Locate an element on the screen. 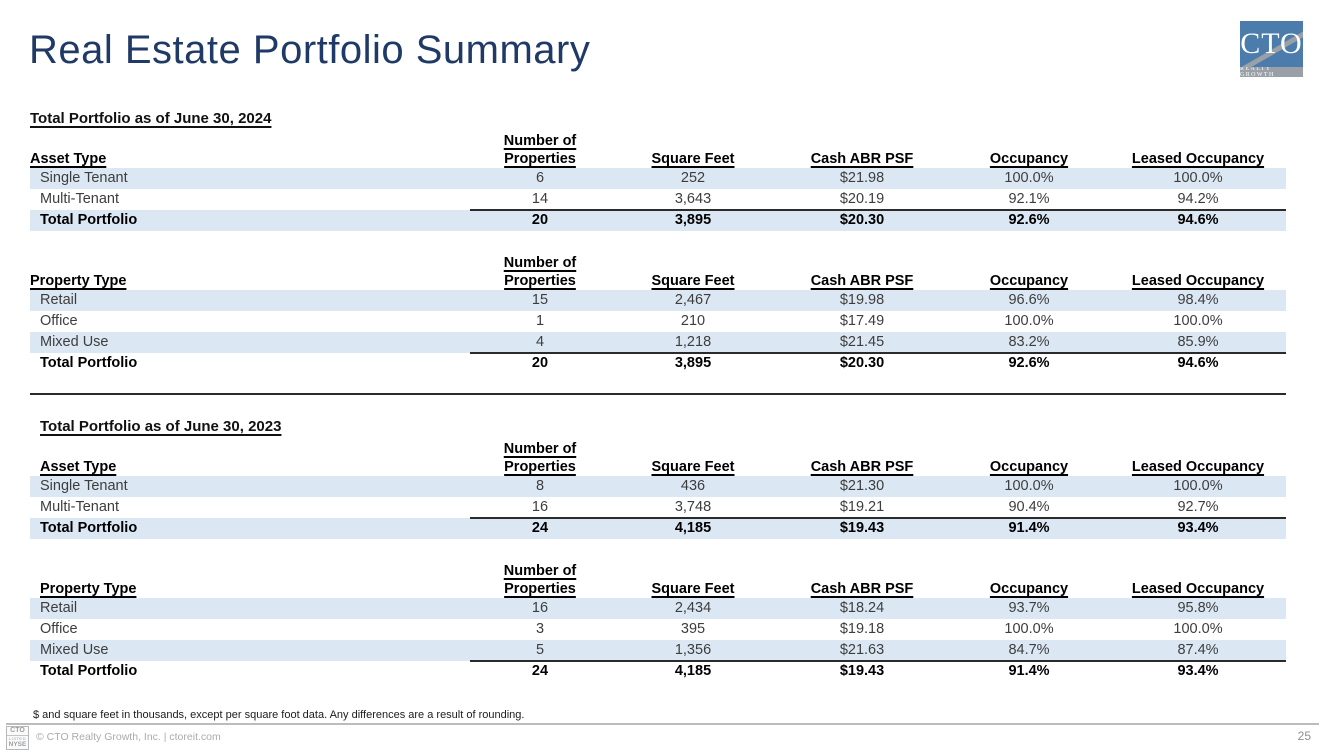 The image size is (1333, 750). table-row: Multi-Tenant 16 3,748 $19.21 90.4% 92.7% is located at coordinates (658, 507).